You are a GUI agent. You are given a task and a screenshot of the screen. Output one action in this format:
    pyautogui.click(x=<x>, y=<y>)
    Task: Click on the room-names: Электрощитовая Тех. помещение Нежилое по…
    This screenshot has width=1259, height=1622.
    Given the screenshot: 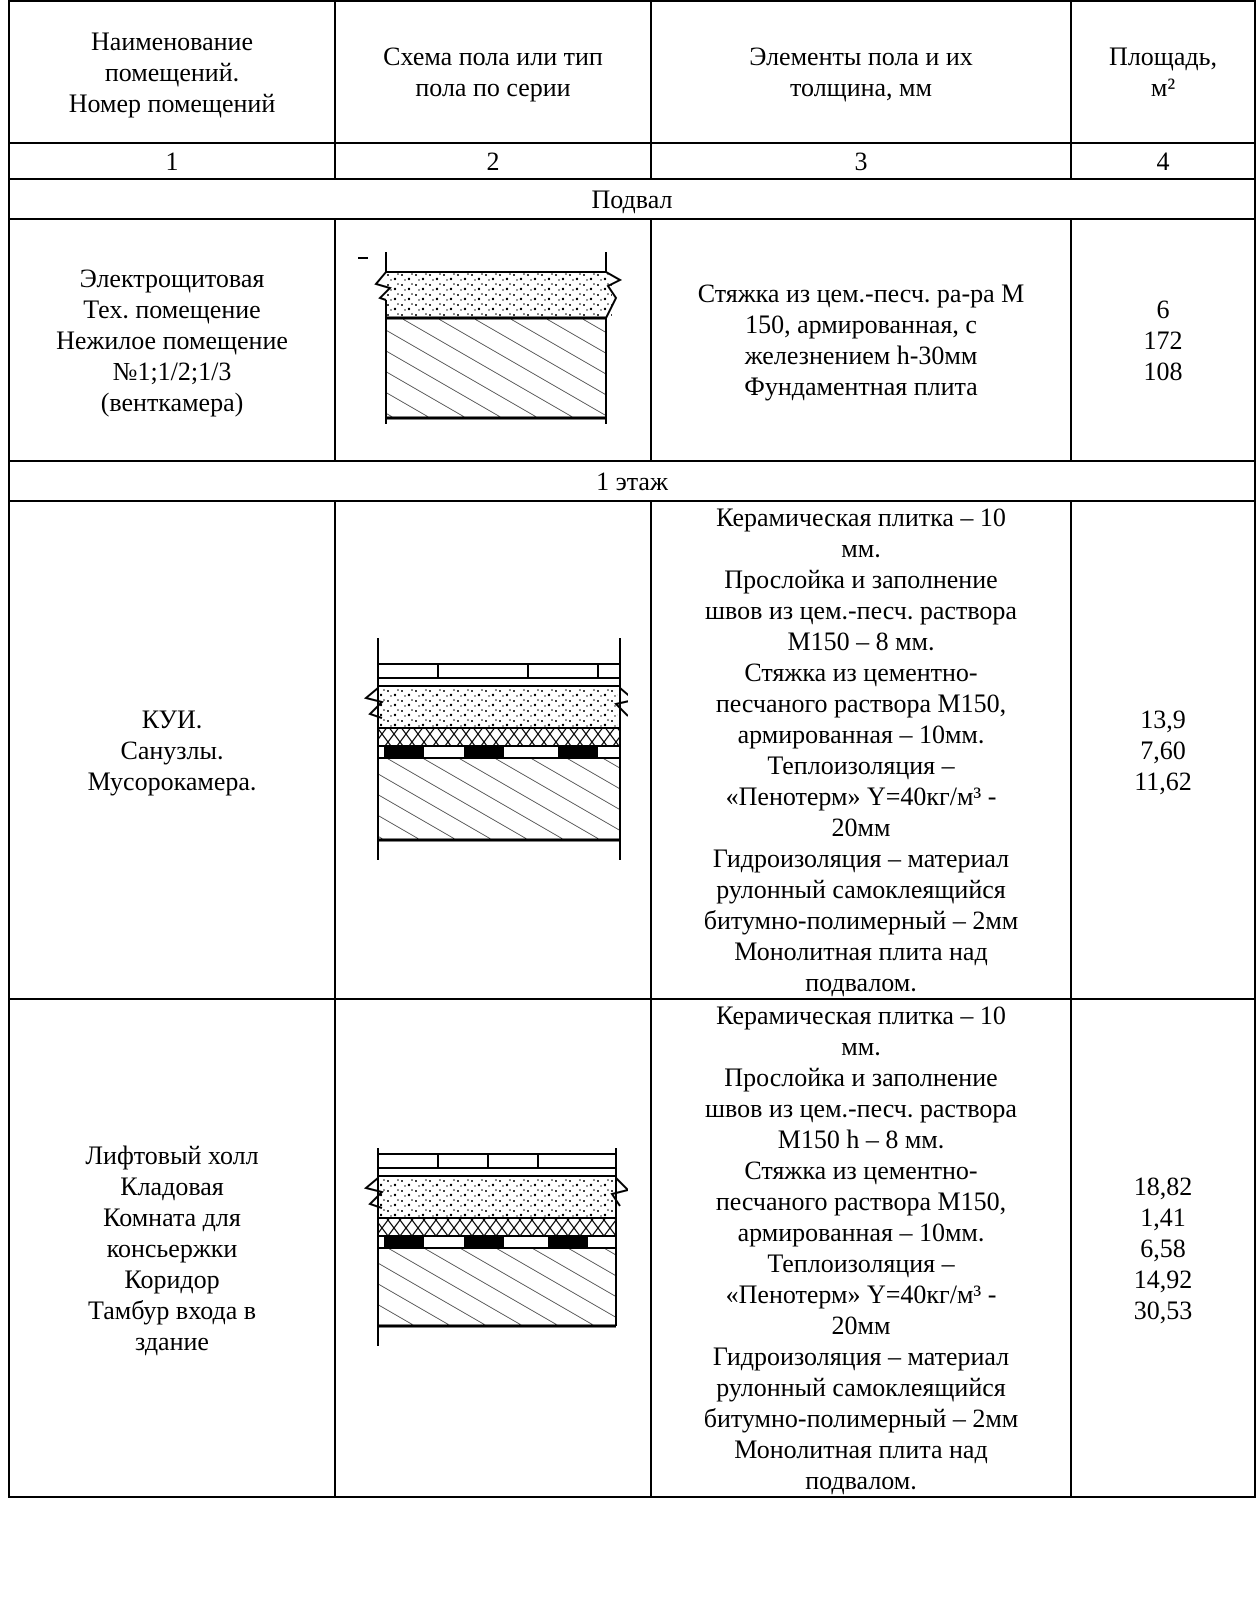 What is the action you would take?
    pyautogui.click(x=172, y=340)
    